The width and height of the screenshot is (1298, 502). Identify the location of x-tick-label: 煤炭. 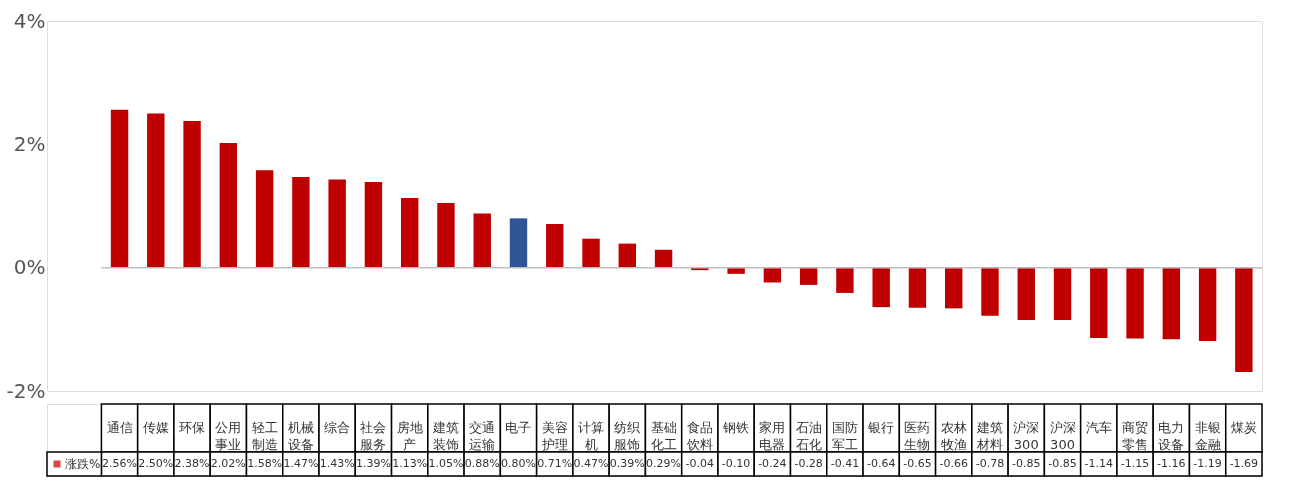
(1243, 427).